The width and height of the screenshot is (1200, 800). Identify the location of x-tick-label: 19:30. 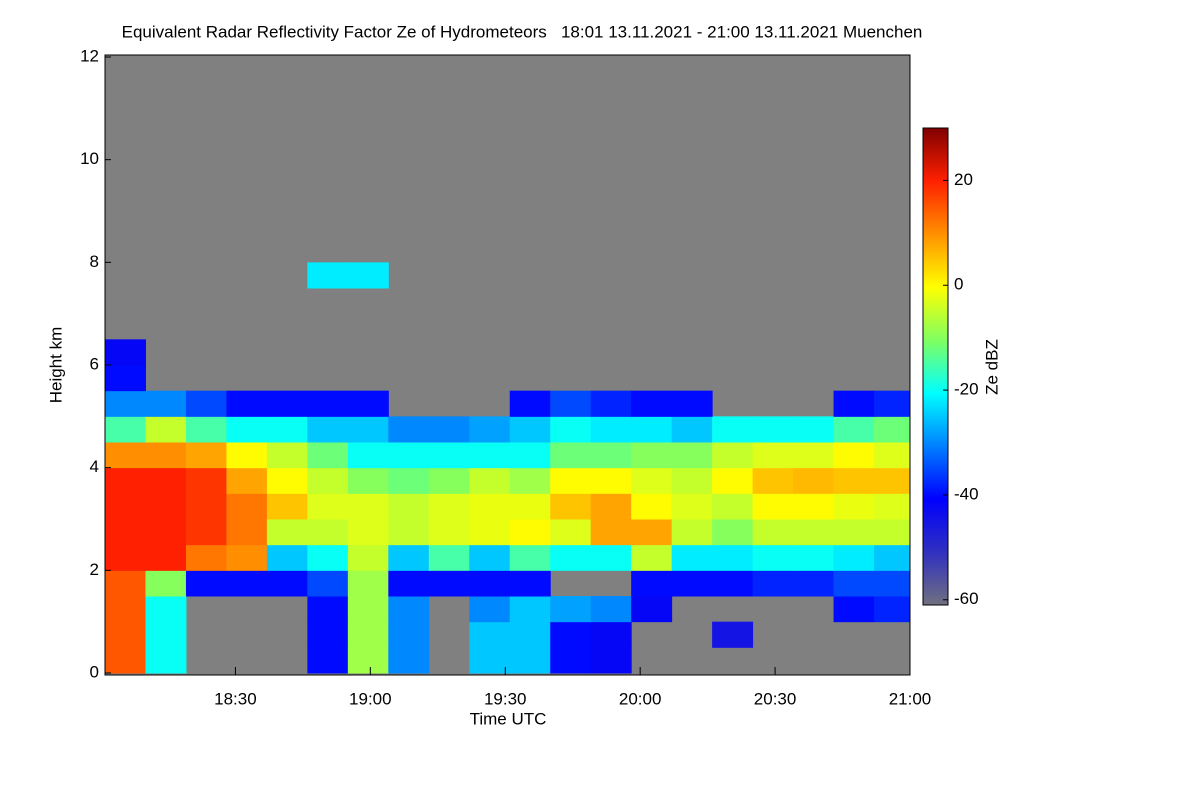
(505, 698).